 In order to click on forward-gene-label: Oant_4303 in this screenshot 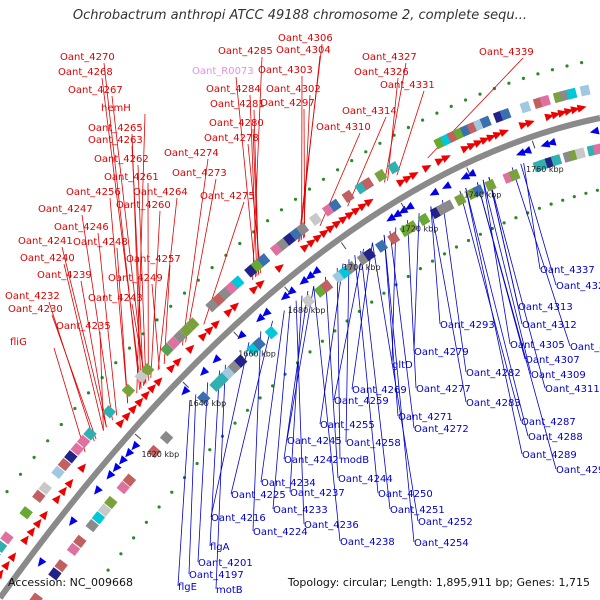, I will do `click(285, 70)`.